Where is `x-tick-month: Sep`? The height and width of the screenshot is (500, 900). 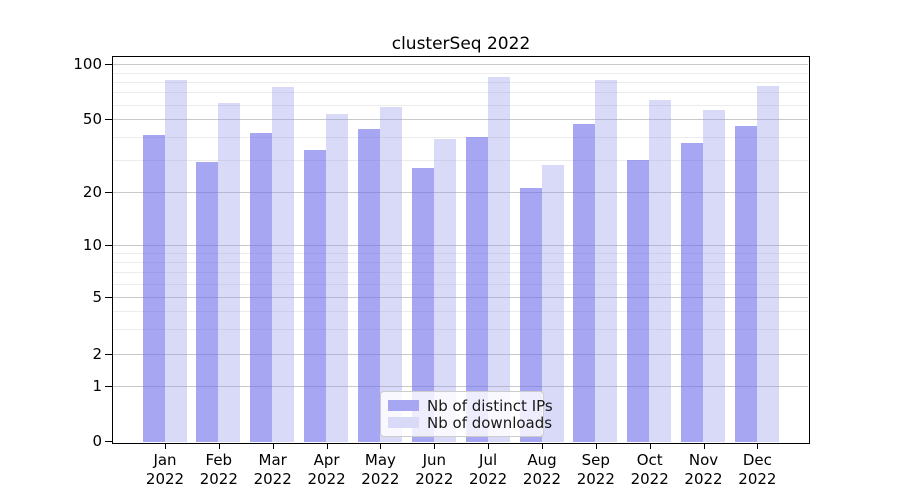
x-tick-month: Sep is located at coordinates (595, 460).